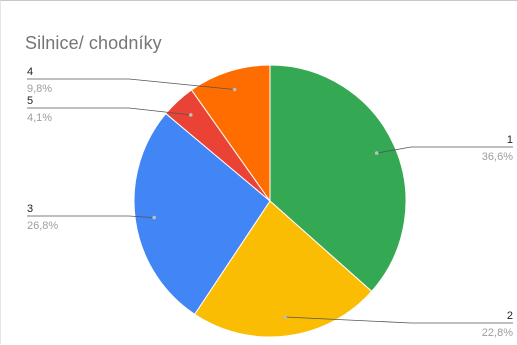 The width and height of the screenshot is (517, 345). What do you see at coordinates (497, 157) in the screenshot?
I see `slice-percent-1: 36,6%` at bounding box center [497, 157].